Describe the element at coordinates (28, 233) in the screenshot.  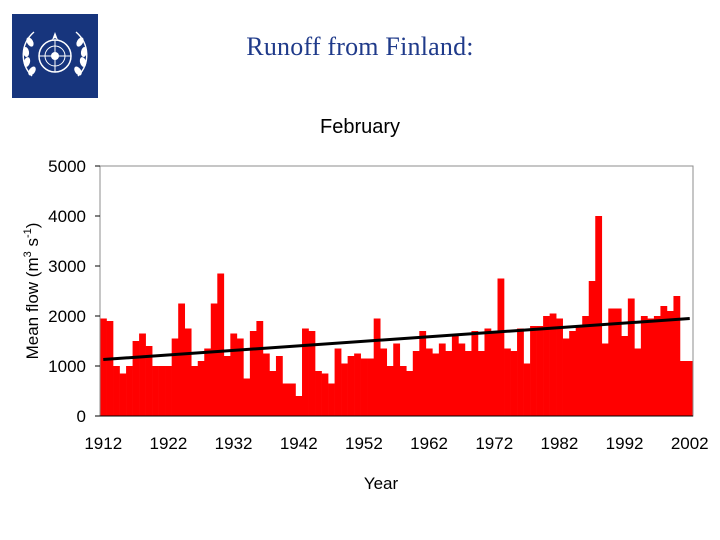
I see `y-axis-label-sup2: -1` at that location.